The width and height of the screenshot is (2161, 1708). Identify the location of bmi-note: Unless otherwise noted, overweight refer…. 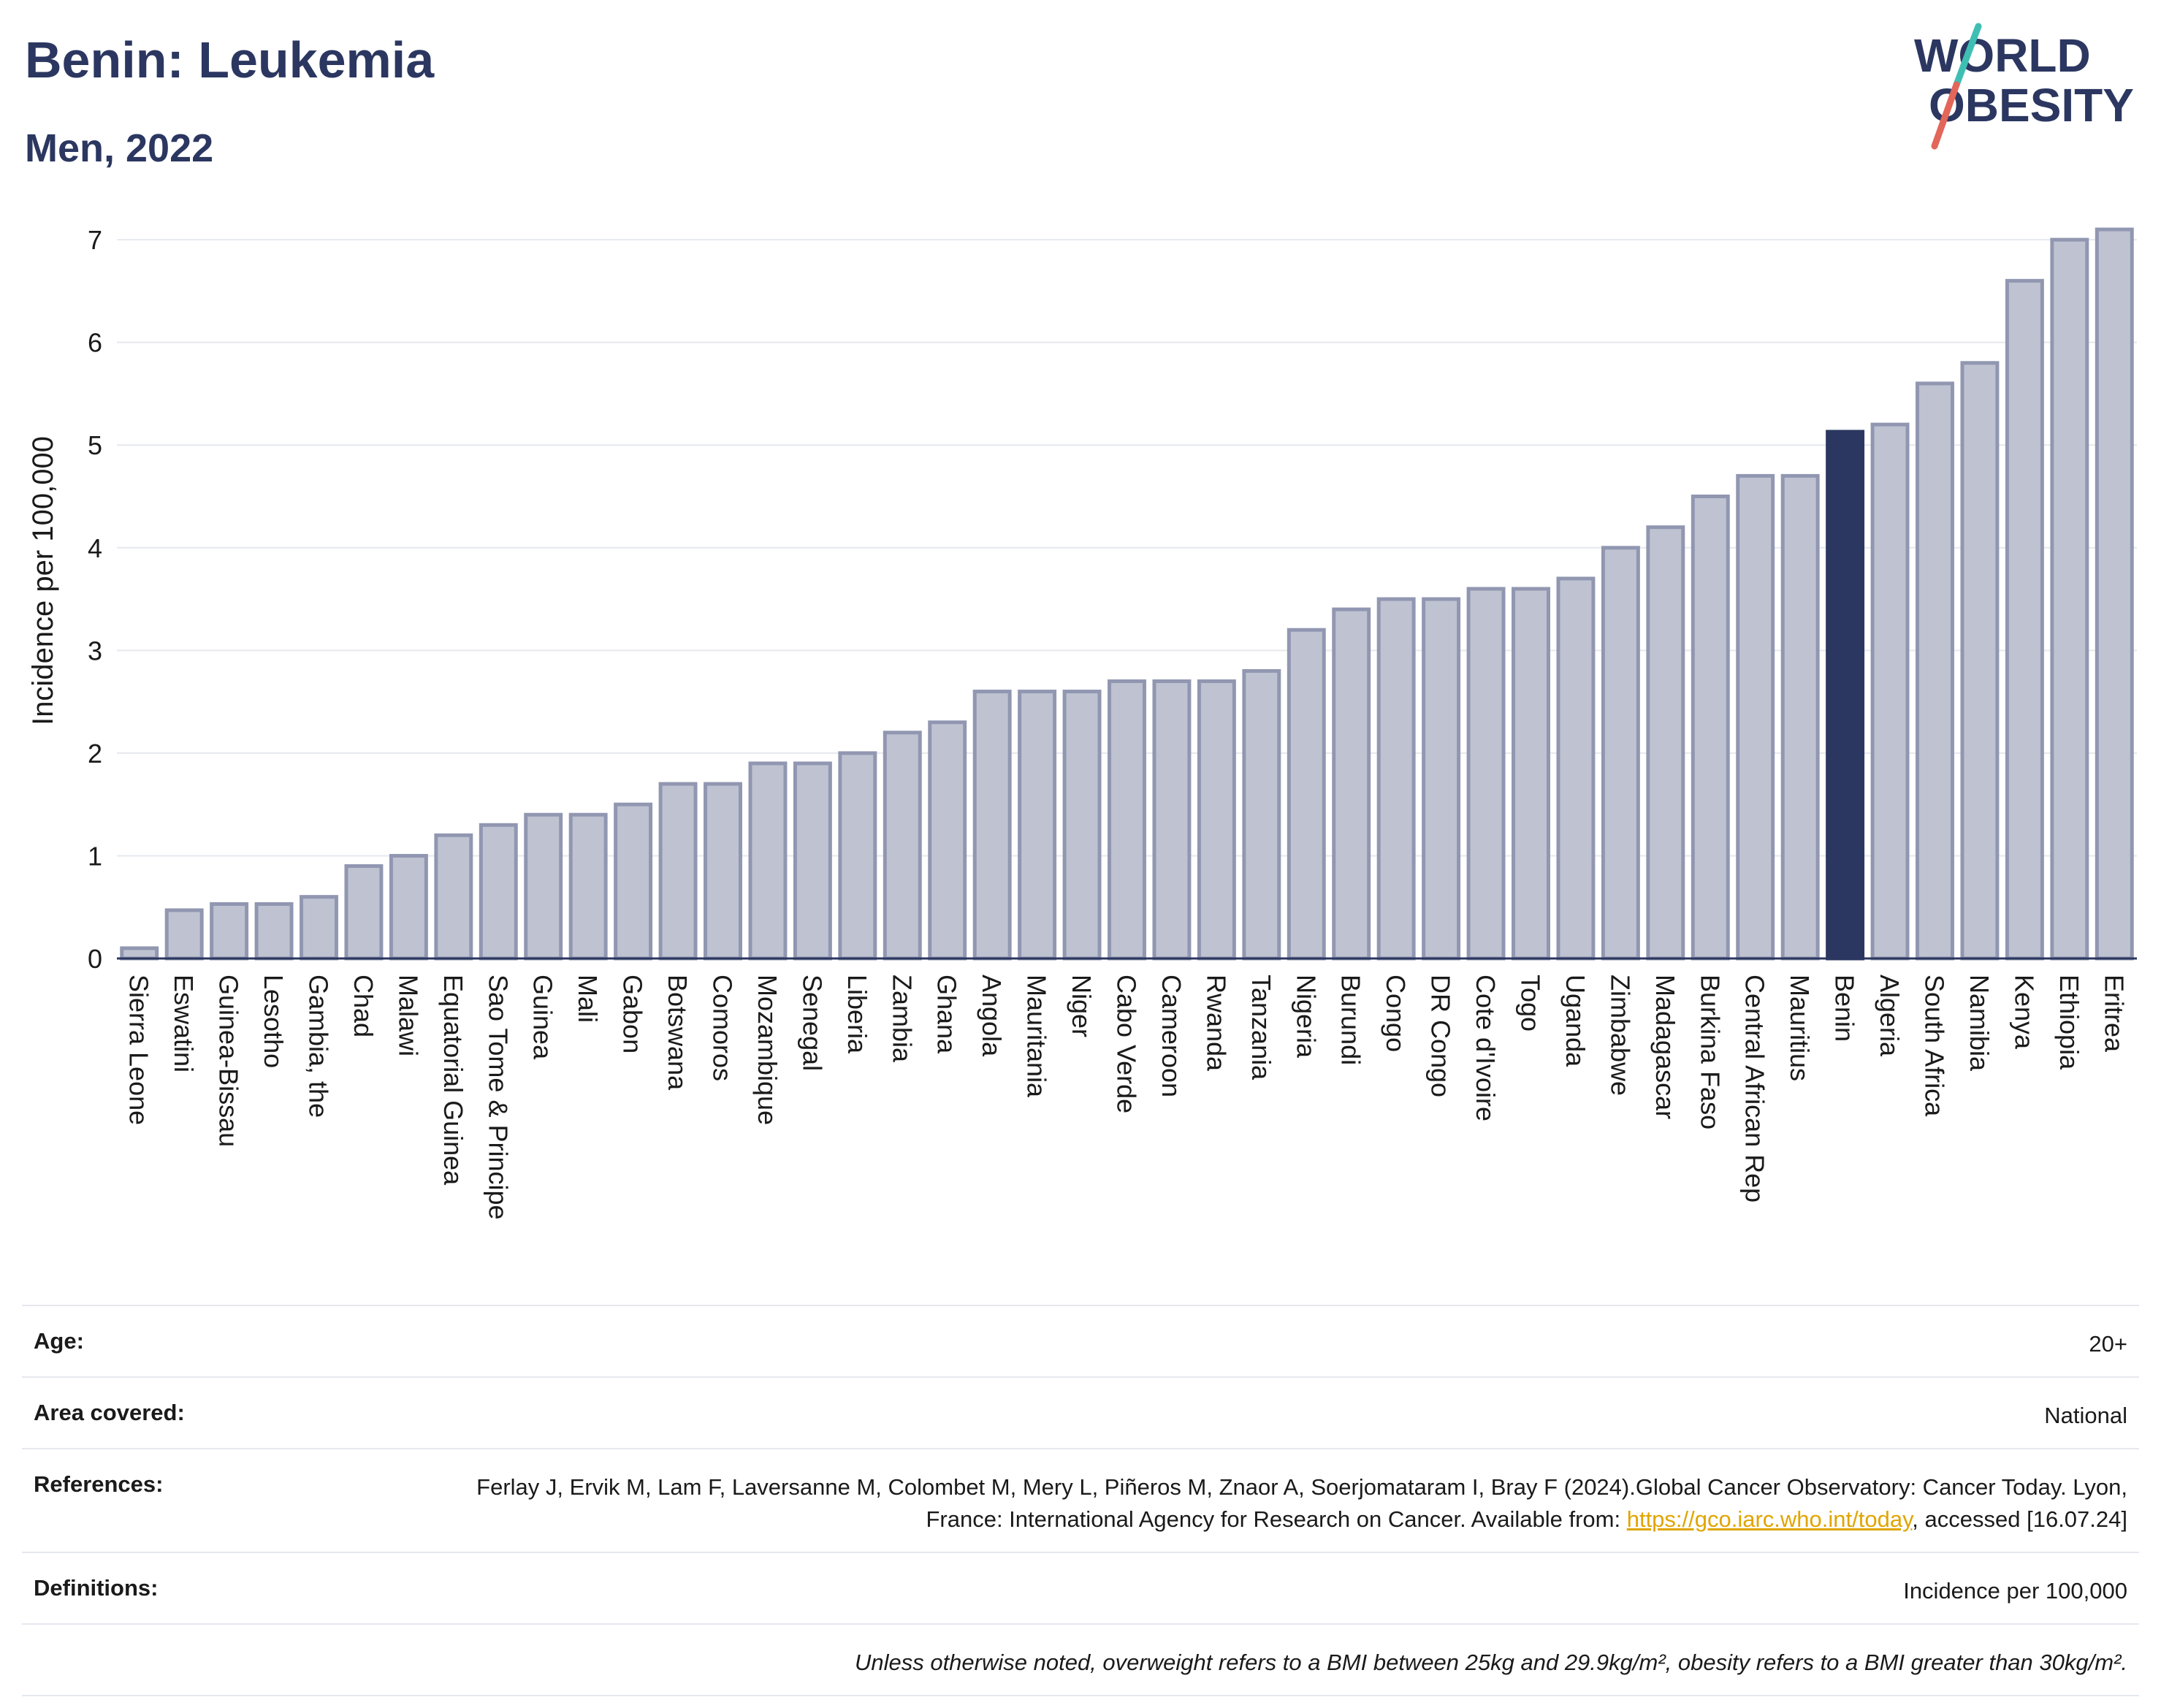
(1490, 1662).